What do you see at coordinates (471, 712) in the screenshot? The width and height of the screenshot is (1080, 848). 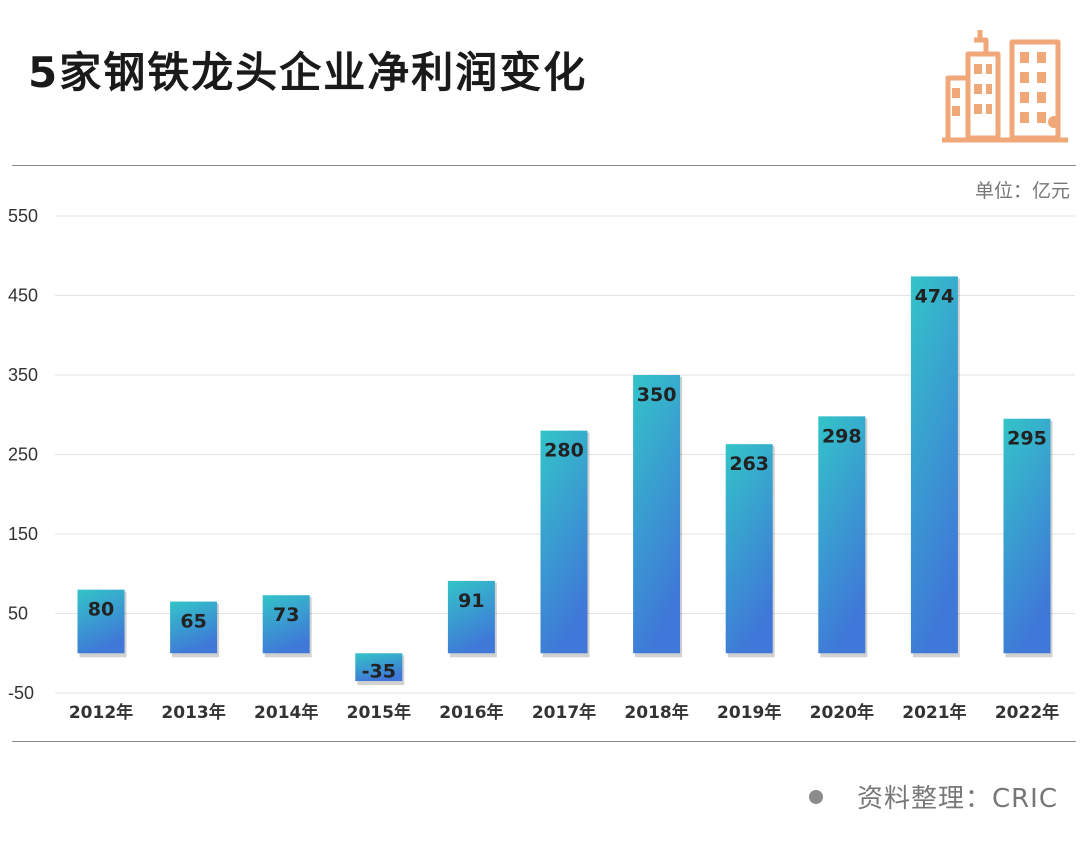 I see `x-tick-label: 2016年` at bounding box center [471, 712].